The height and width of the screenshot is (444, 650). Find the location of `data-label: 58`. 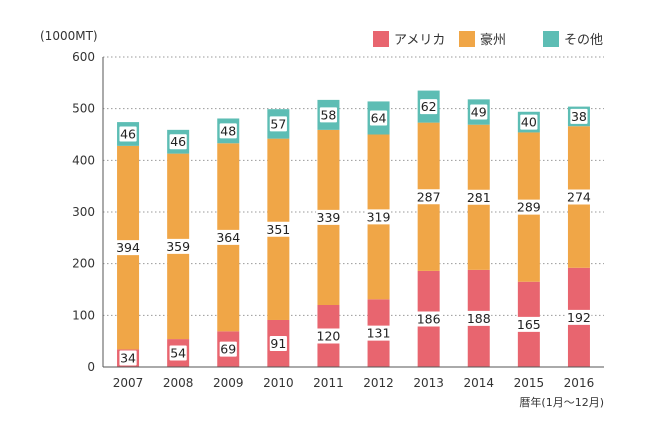

data-label: 58 is located at coordinates (328, 114).